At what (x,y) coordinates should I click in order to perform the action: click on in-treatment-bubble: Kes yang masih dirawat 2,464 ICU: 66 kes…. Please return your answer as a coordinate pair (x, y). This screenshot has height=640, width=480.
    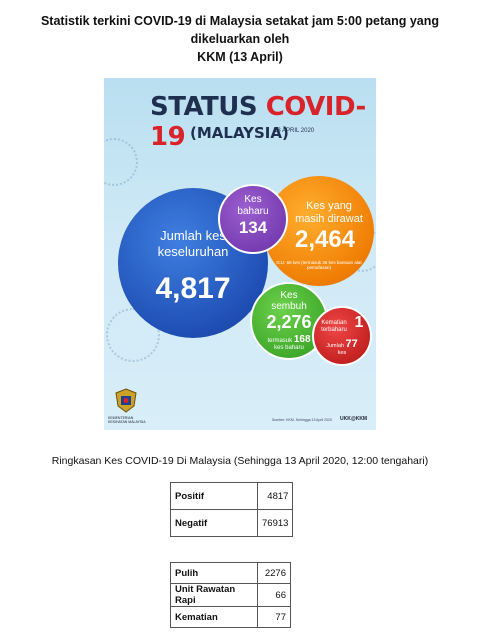
    Looking at the image, I should click on (319, 231).